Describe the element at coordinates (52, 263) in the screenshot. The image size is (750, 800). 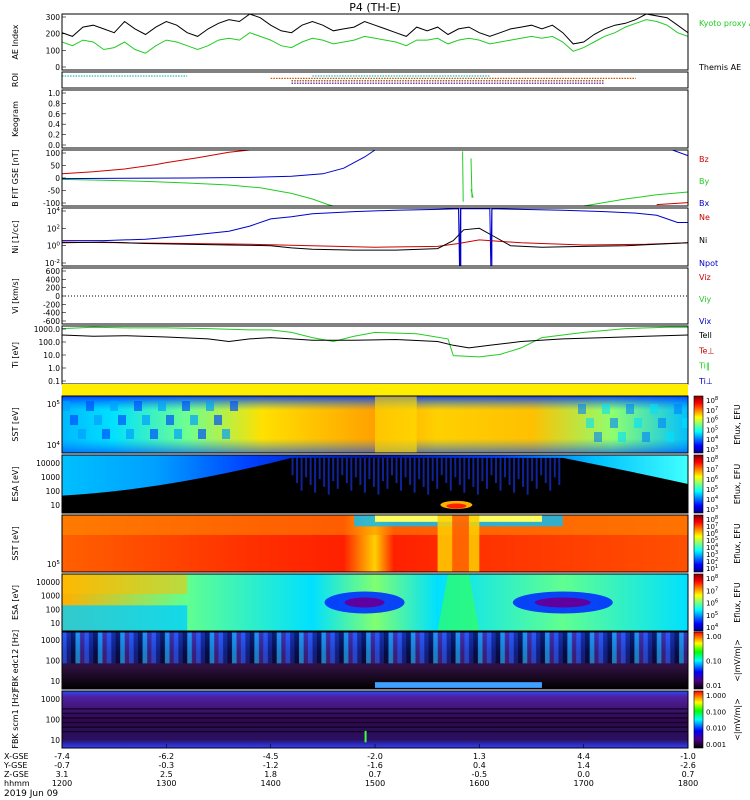
I see `y-tick-label: 10-2` at that location.